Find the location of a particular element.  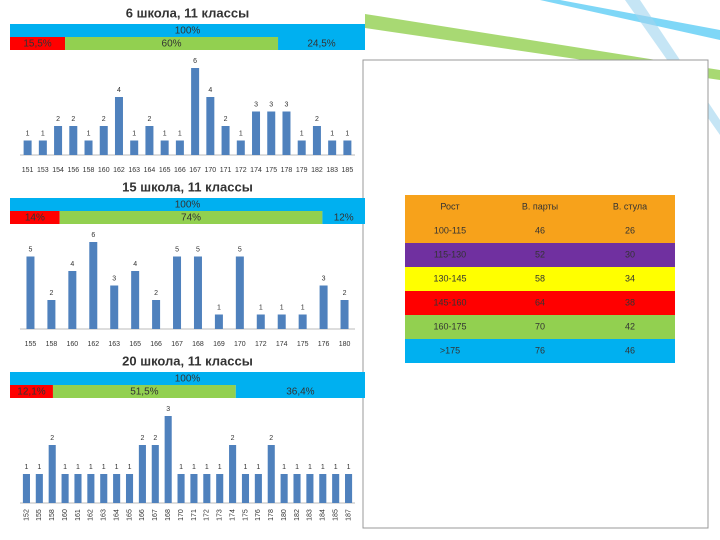

x-tick-label: 154 is located at coordinates (58, 170).